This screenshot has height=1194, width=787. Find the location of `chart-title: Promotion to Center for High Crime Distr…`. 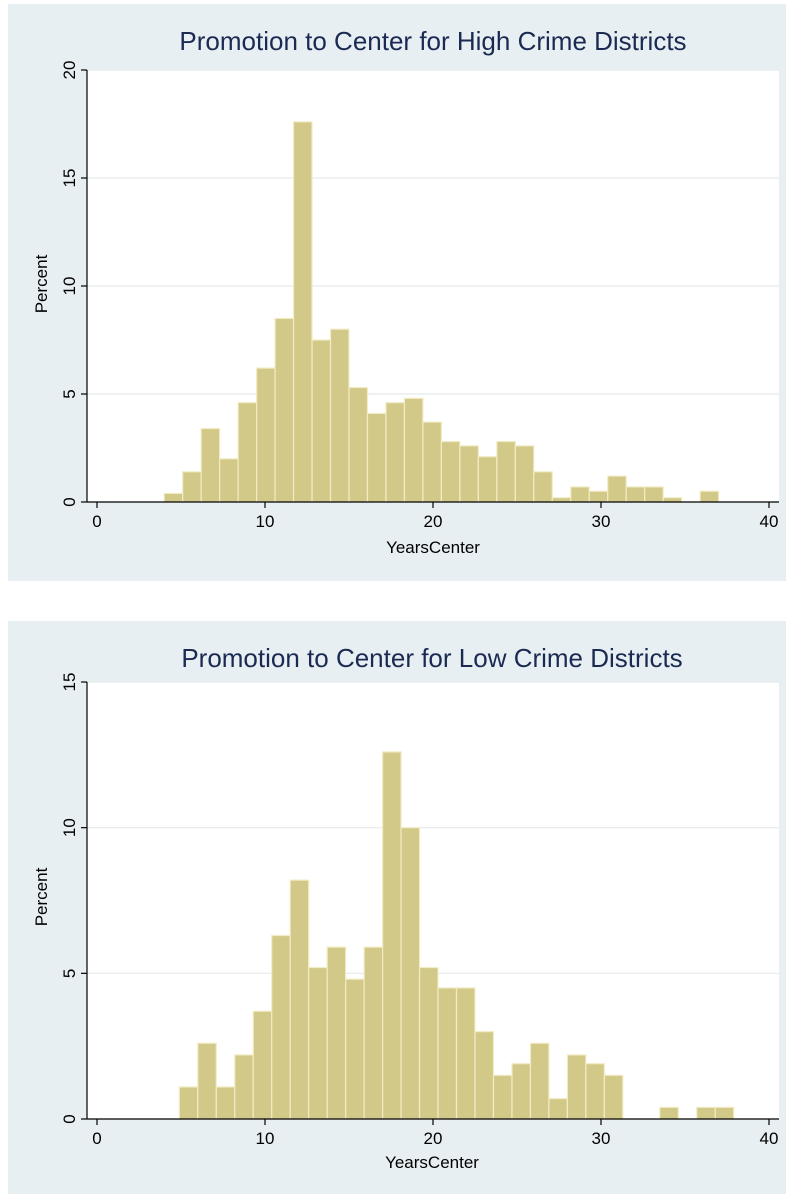

chart-title: Promotion to Center for High Crime Distr… is located at coordinates (432, 41).